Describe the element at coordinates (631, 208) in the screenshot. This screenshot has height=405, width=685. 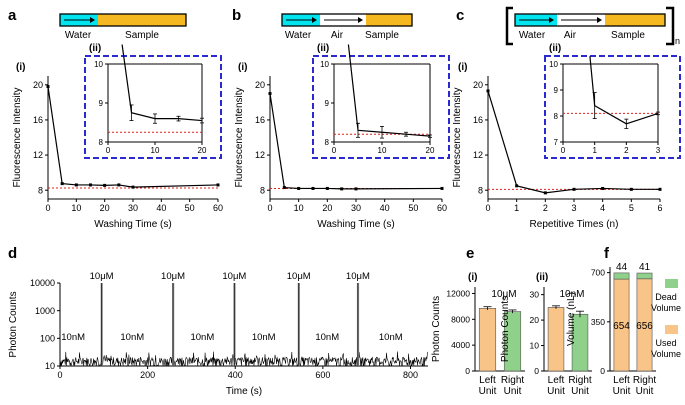
I see `x-tick-label: 5` at that location.